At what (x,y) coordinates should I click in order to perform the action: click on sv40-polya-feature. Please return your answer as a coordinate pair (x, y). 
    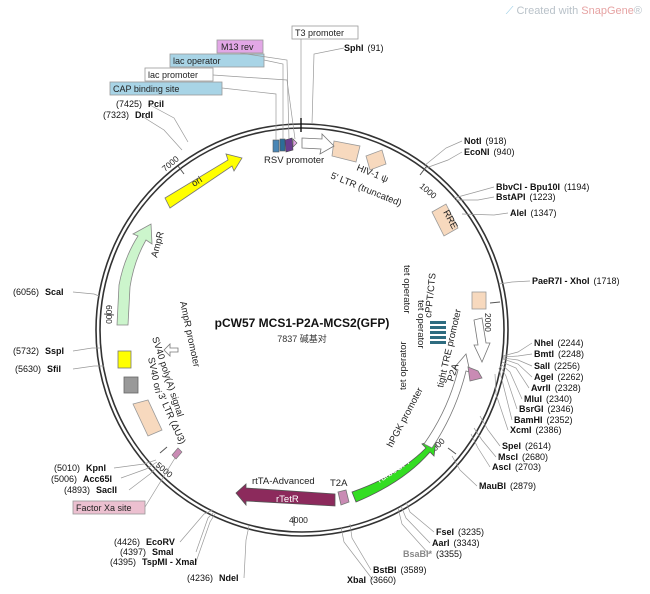
    Looking at the image, I should click on (131, 385).